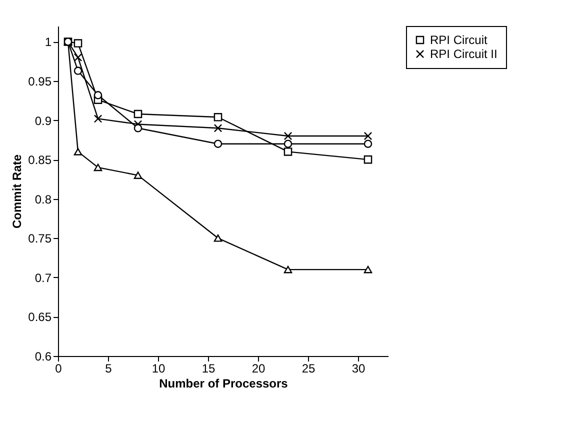 Image resolution: width=573 pixels, height=443 pixels. I want to click on y-tick-label: 0.6, so click(43, 357).